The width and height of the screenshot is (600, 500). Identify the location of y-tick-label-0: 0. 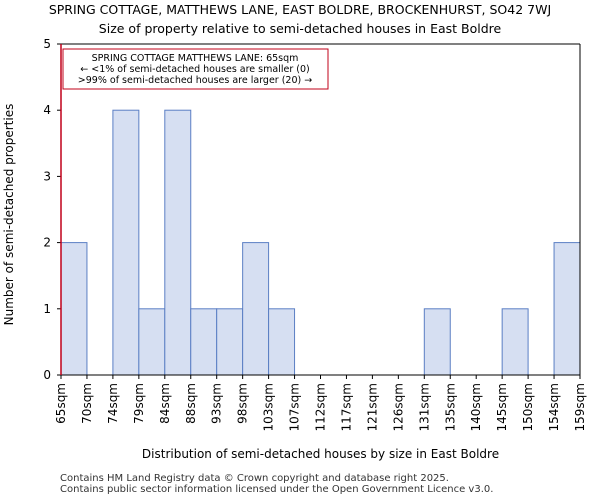
(47, 375).